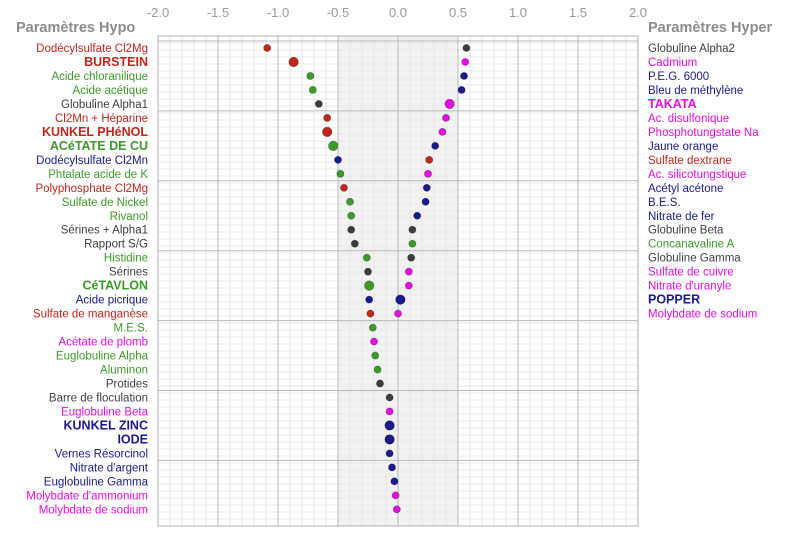 This screenshot has height=534, width=798. What do you see at coordinates (93, 510) in the screenshot?
I see `left-parameter-label: Molybdate de sodium` at bounding box center [93, 510].